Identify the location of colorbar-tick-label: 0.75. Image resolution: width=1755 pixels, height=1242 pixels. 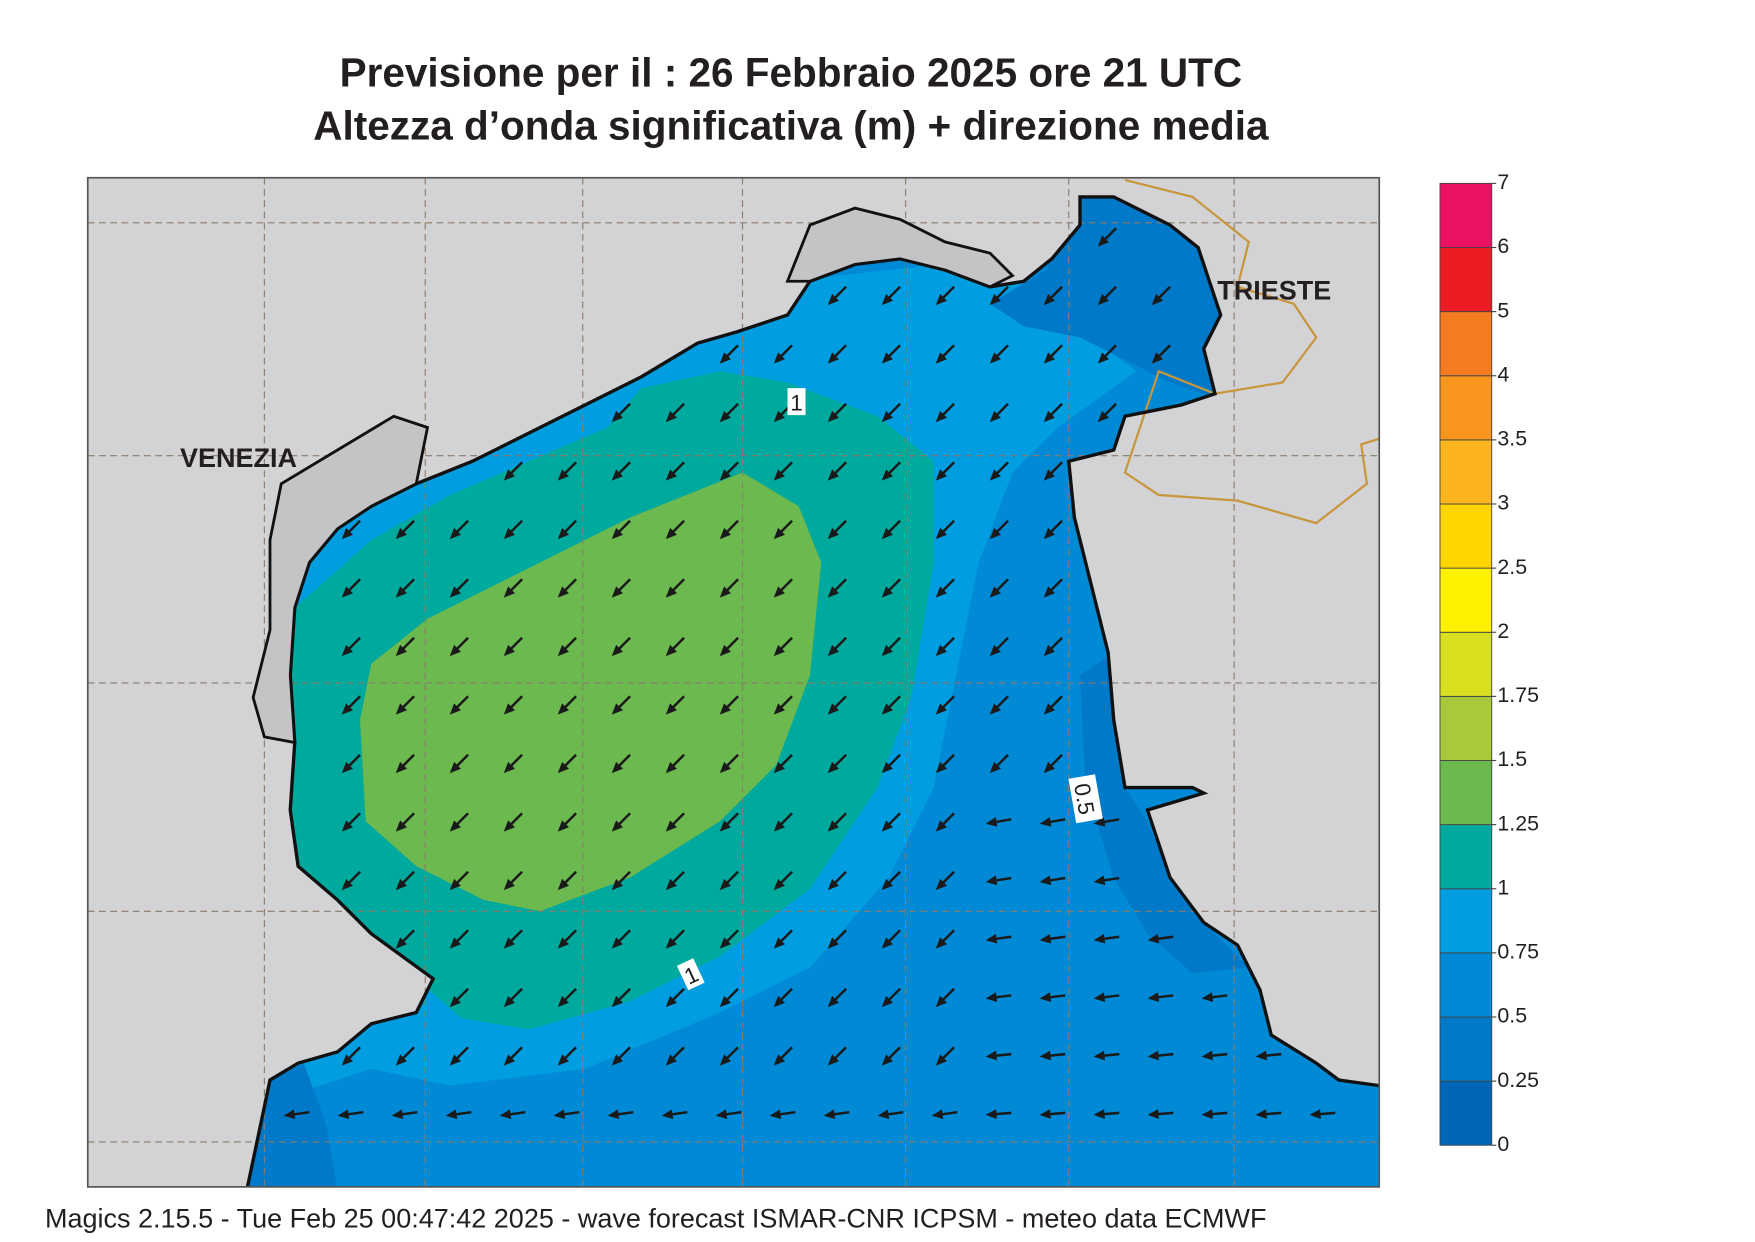
(1518, 952).